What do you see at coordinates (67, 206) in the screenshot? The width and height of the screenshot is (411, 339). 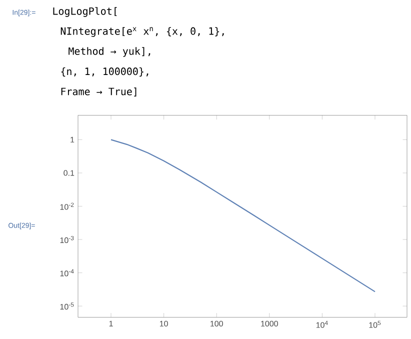 I see `y-tick-label: 10$^{-2}$` at bounding box center [67, 206].